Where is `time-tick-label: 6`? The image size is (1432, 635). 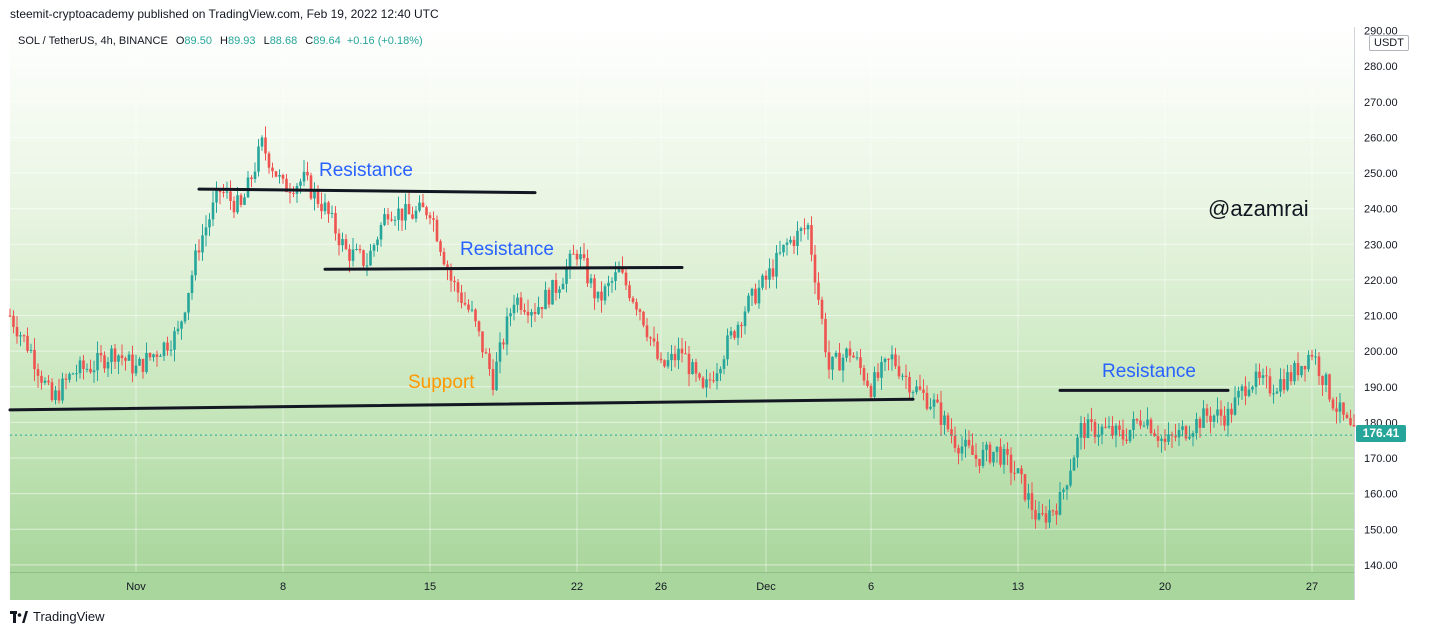
time-tick-label: 6 is located at coordinates (871, 587).